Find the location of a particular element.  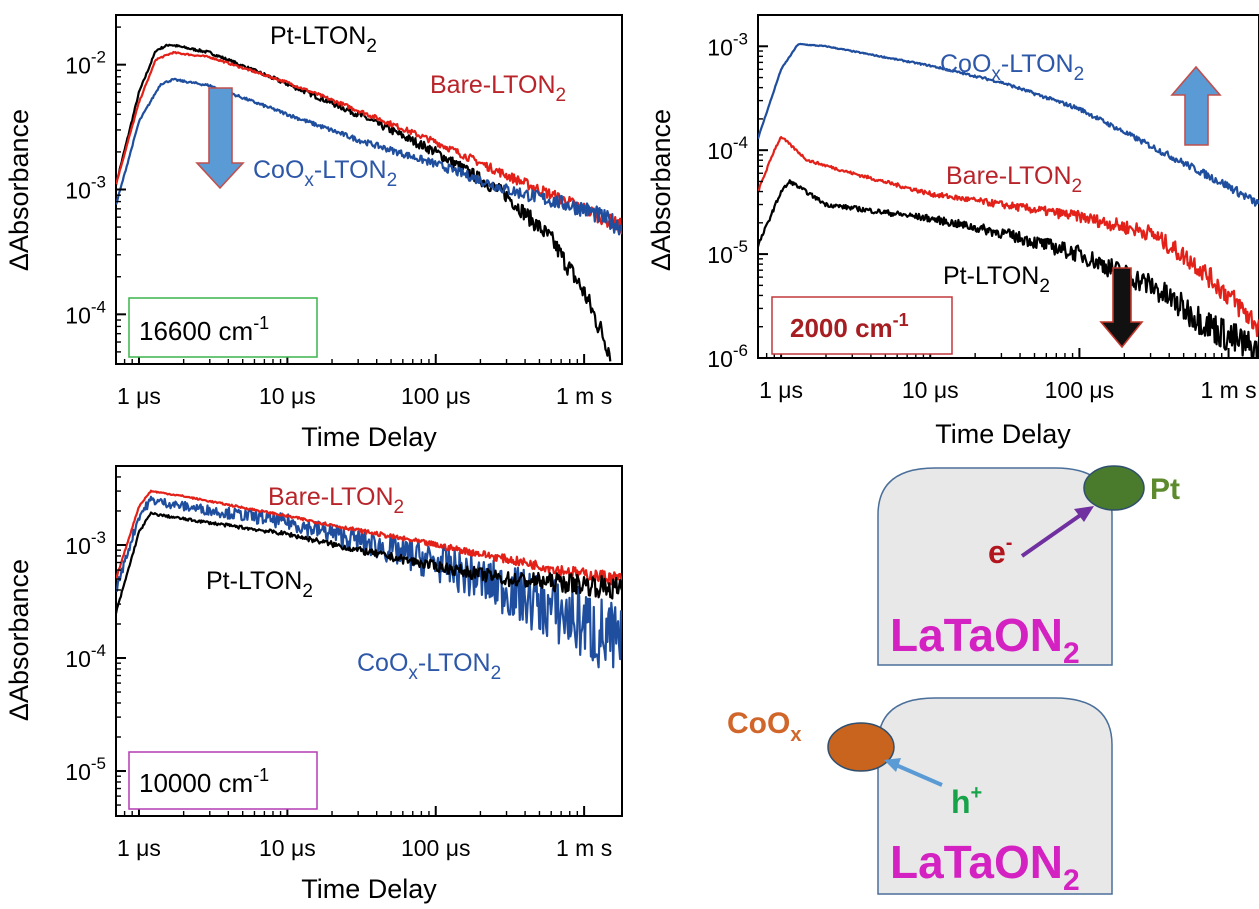

y-tick-label: 10⁻⁶ is located at coordinates (727, 356).